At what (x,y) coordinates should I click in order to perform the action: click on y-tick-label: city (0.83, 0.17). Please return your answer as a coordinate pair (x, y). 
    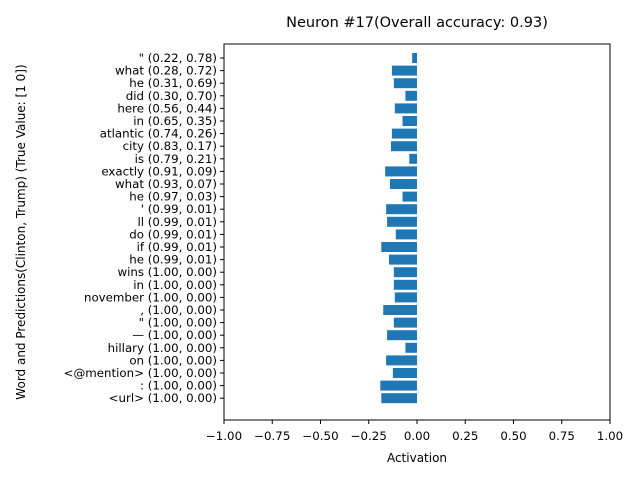
    Looking at the image, I should click on (170, 146).